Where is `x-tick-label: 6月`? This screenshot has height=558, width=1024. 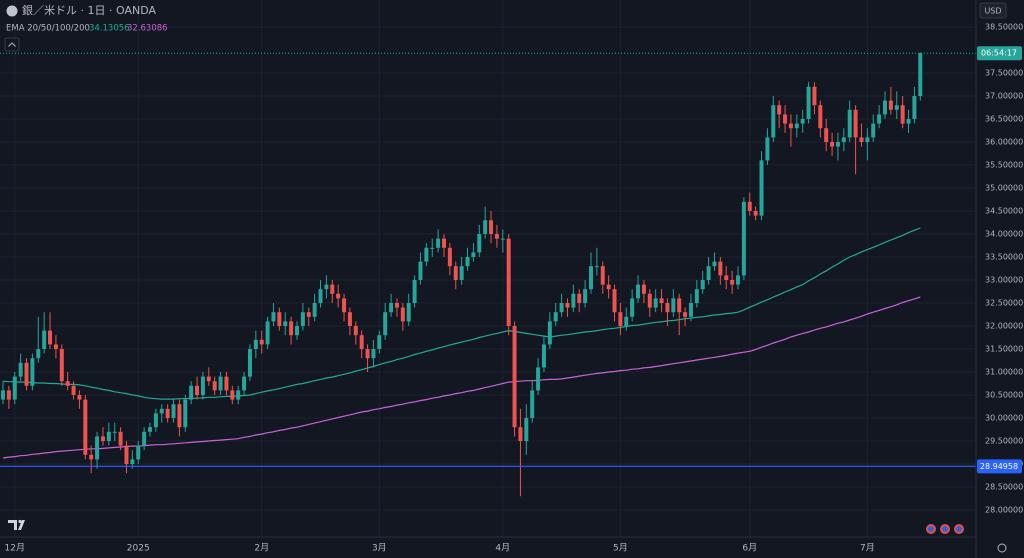 x-tick-label: 6月 is located at coordinates (749, 548).